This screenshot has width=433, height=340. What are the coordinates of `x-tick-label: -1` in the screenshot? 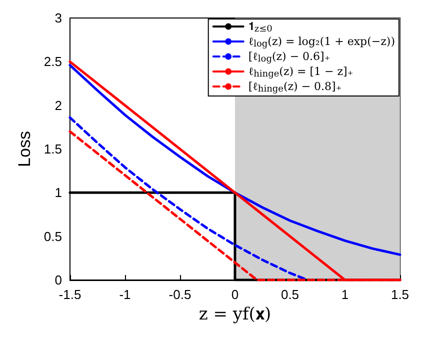 It's located at (125, 294).